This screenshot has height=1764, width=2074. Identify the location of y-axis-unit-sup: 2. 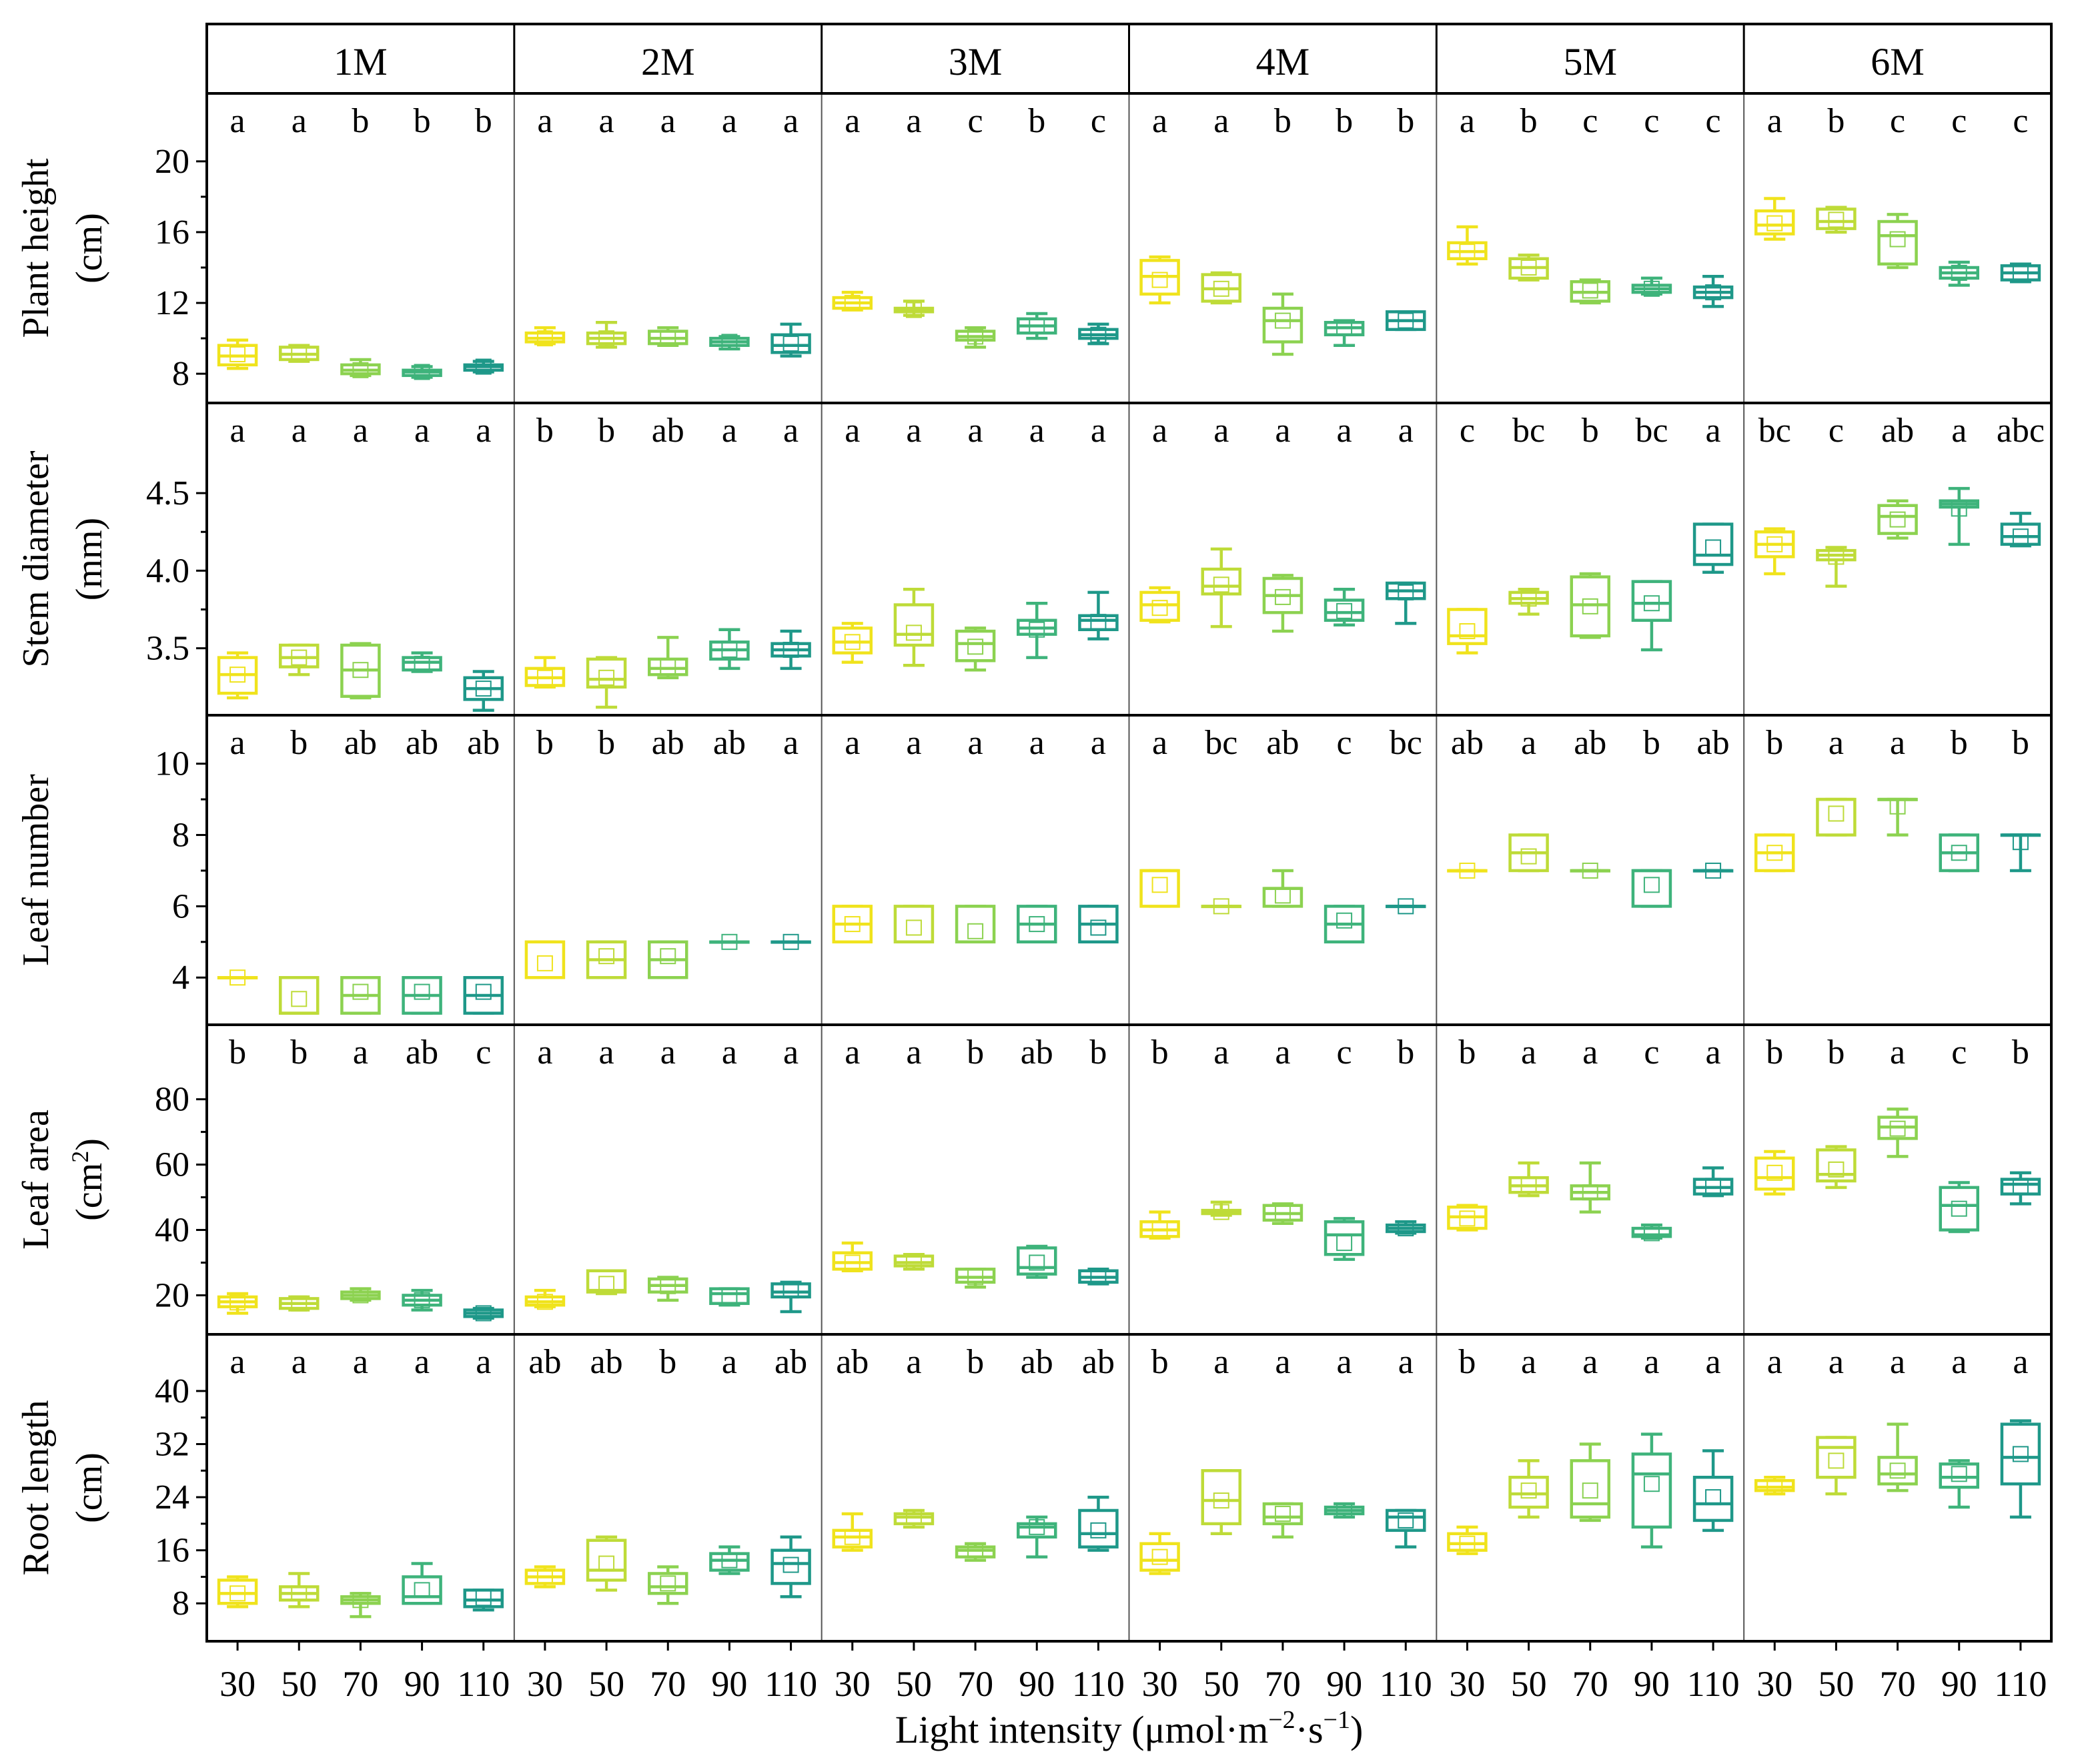
(80, 1157).